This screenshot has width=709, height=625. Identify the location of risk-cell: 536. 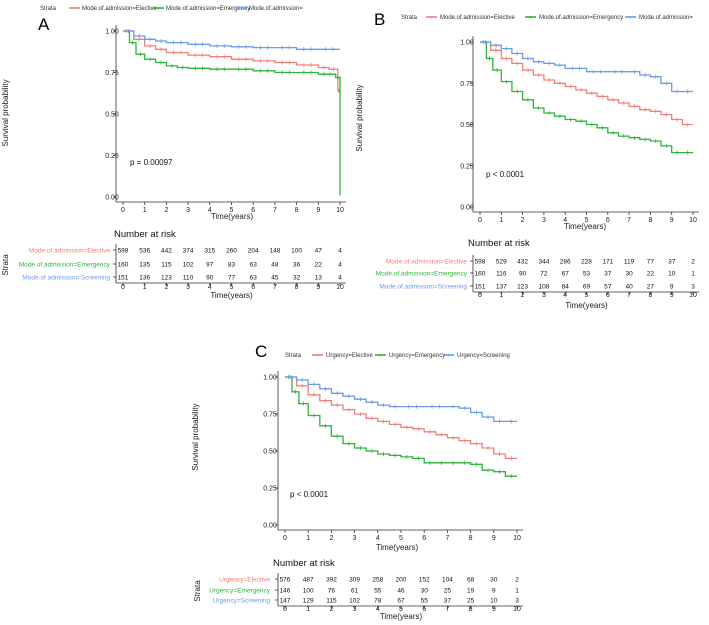
(144, 251).